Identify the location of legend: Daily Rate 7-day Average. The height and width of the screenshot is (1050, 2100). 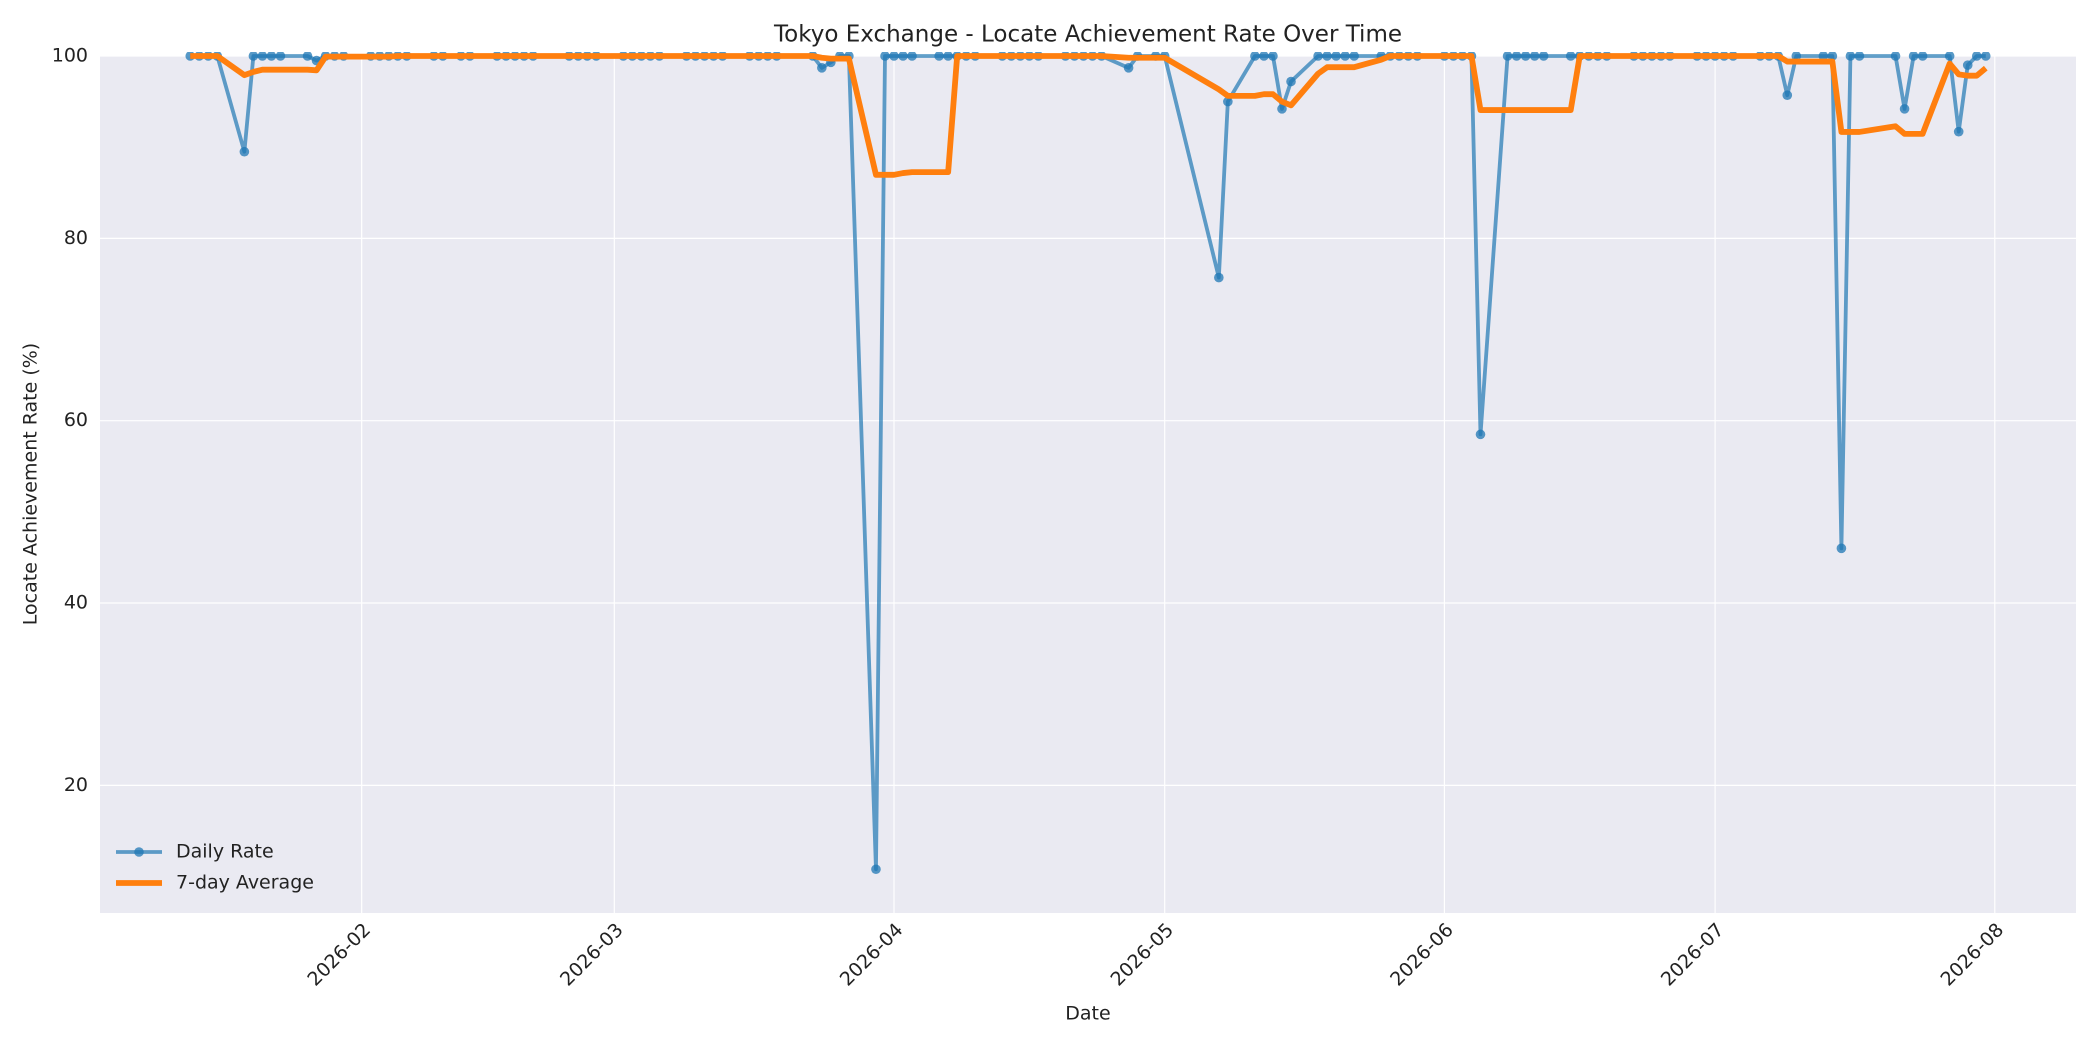
(215, 867).